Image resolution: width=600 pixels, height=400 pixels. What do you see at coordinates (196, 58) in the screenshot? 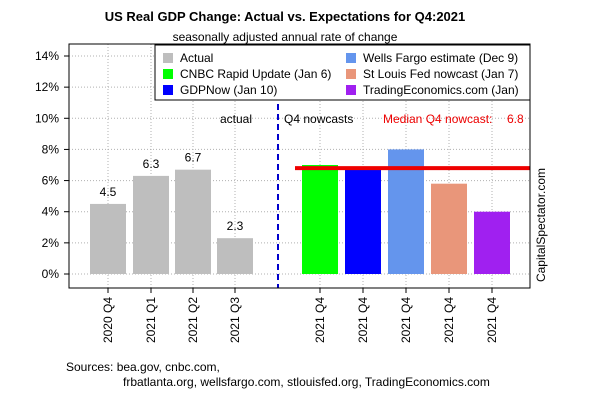
I see `legend-label: Actual` at bounding box center [196, 58].